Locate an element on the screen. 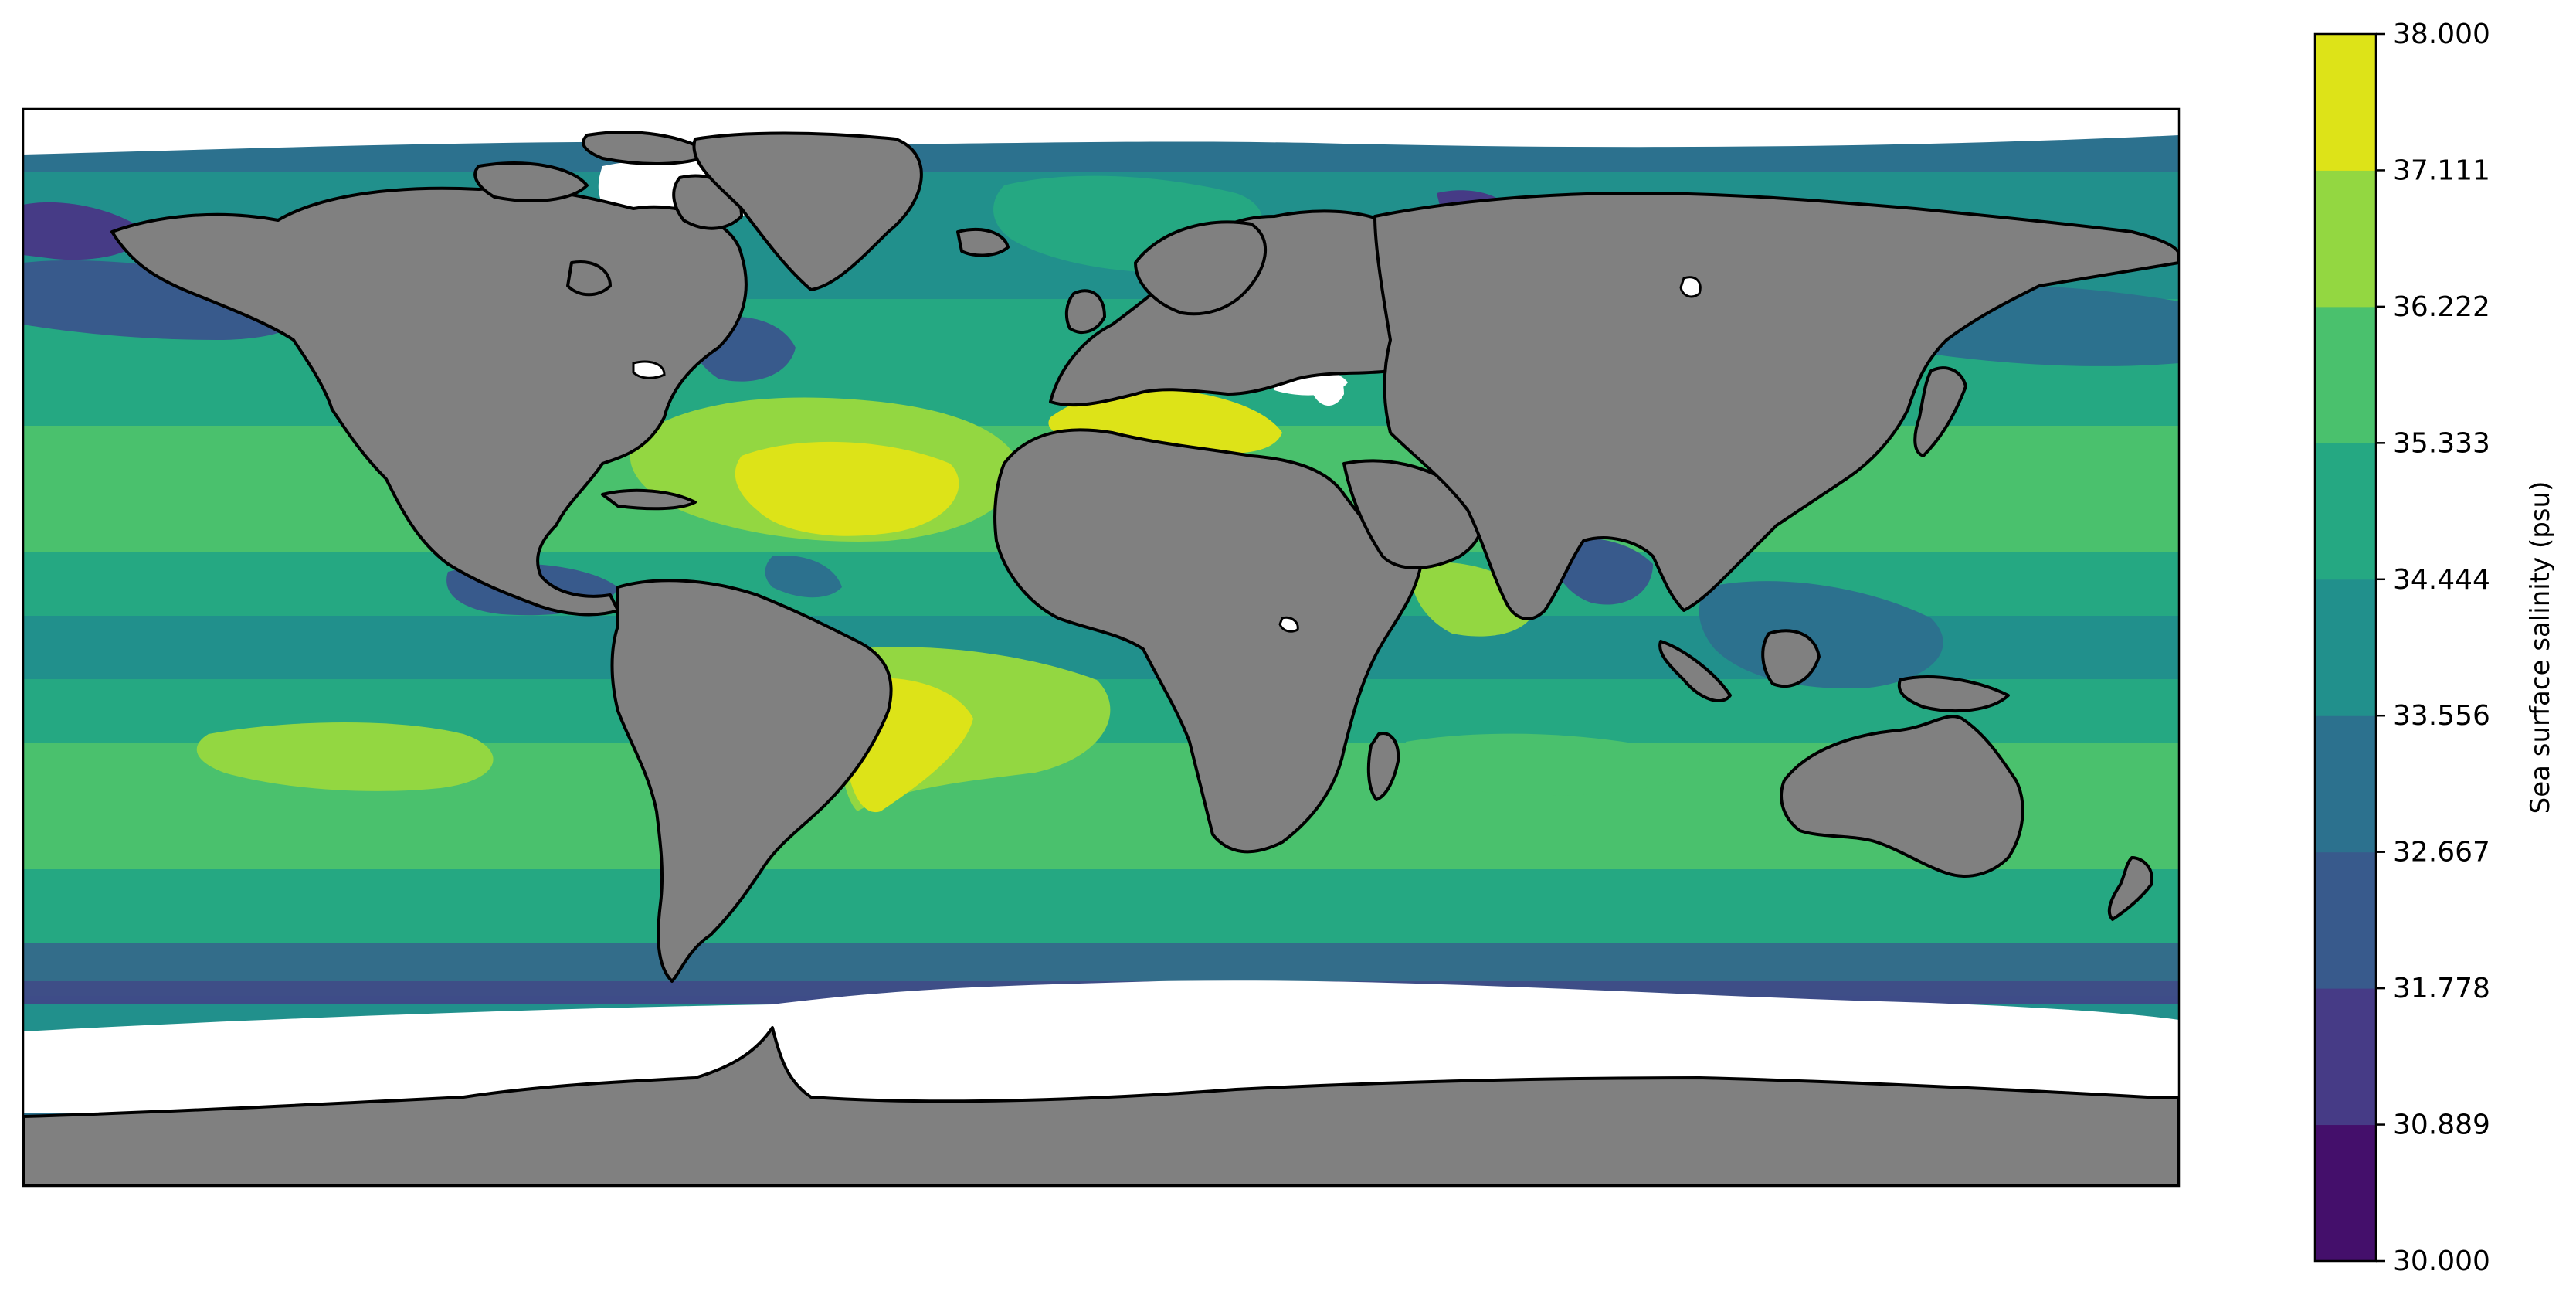 The width and height of the screenshot is (2576, 1305). land-japan is located at coordinates (1940, 411).